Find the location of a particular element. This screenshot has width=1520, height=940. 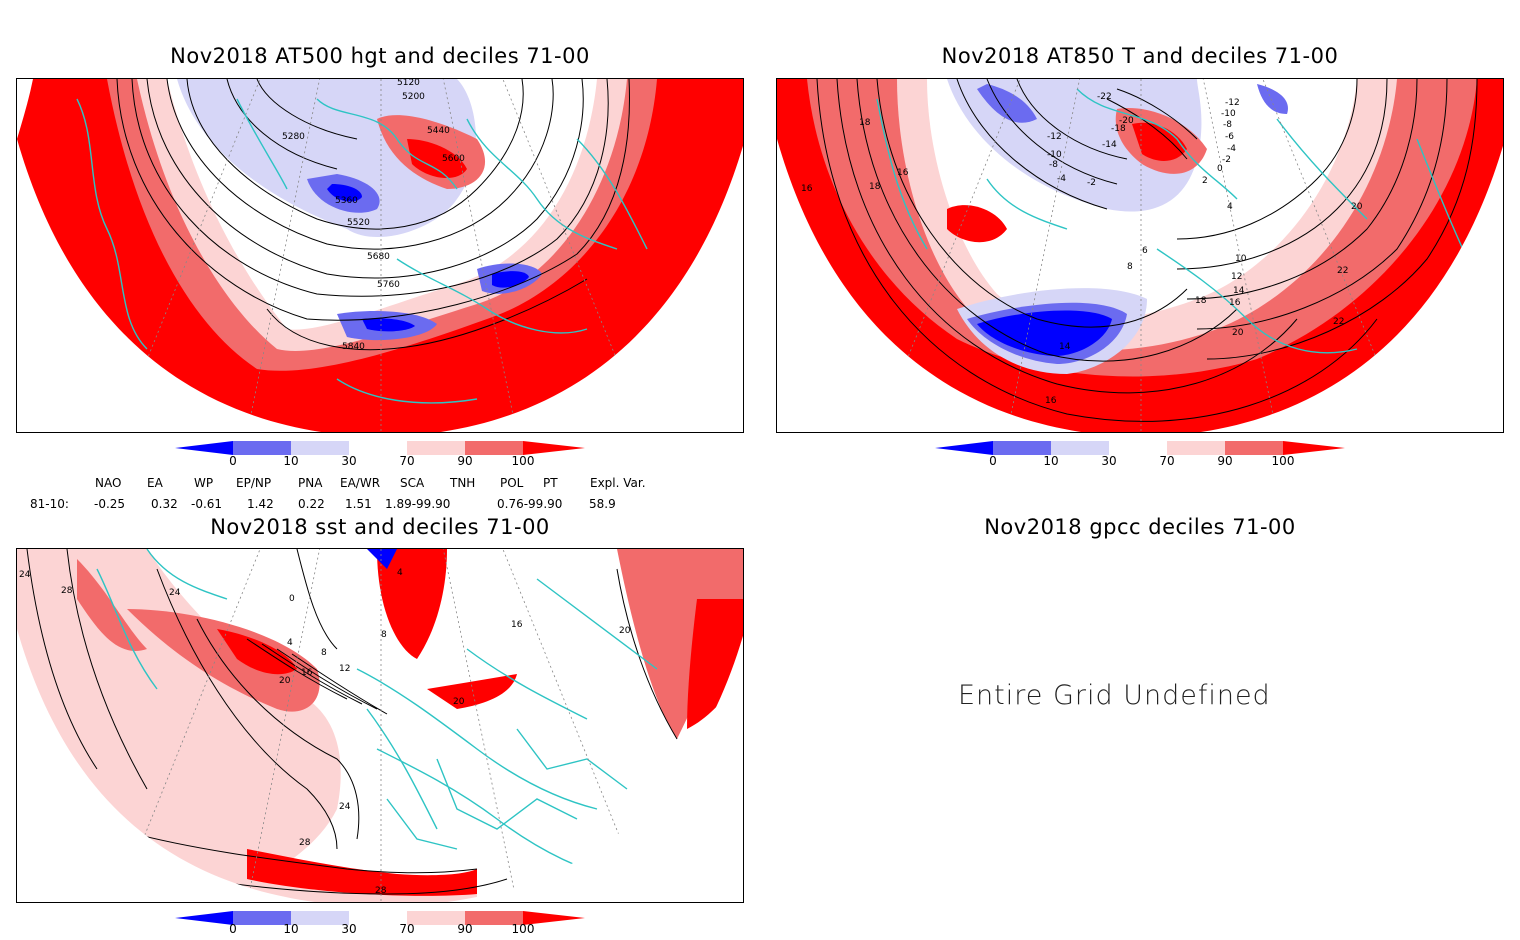

contour-label: 5200 is located at coordinates (413, 97).